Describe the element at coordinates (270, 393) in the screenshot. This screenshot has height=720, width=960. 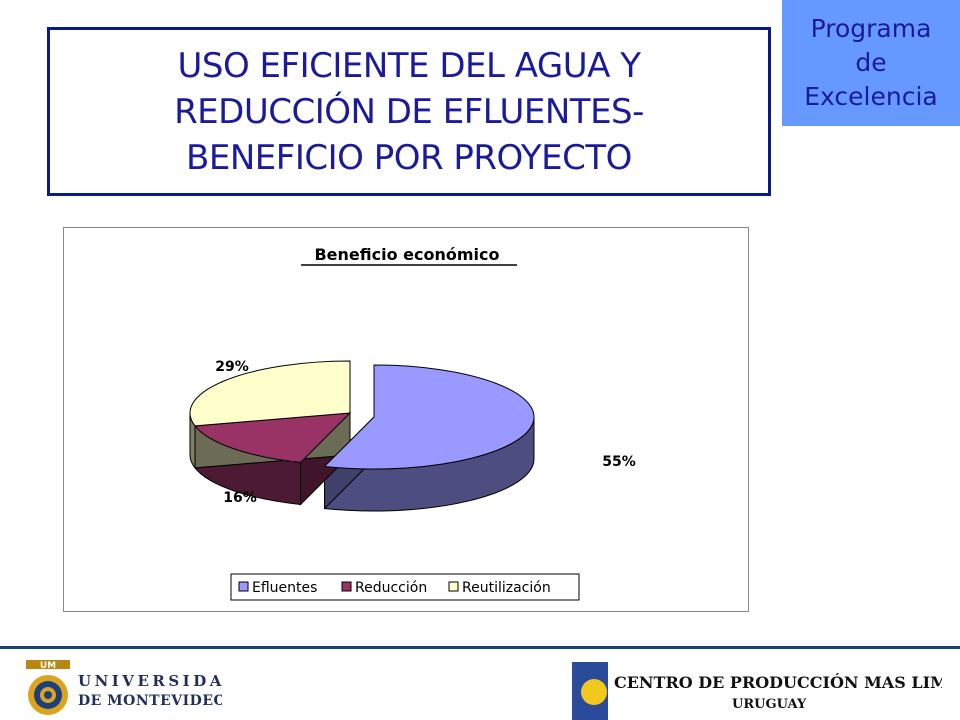
I see `pie-slice-reutilización` at that location.